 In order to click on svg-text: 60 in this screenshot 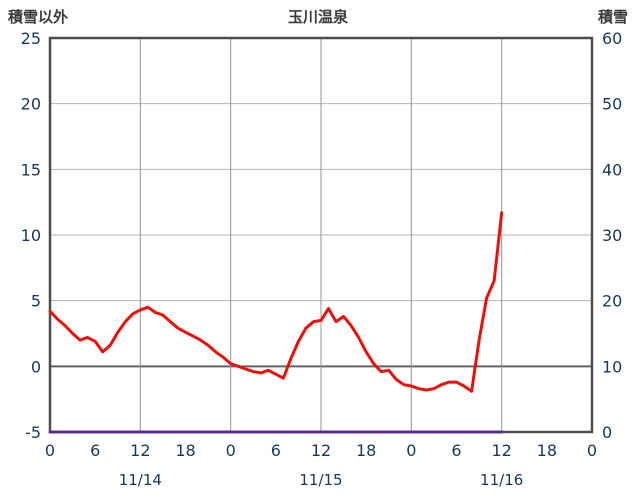, I will do `click(612, 38)`.